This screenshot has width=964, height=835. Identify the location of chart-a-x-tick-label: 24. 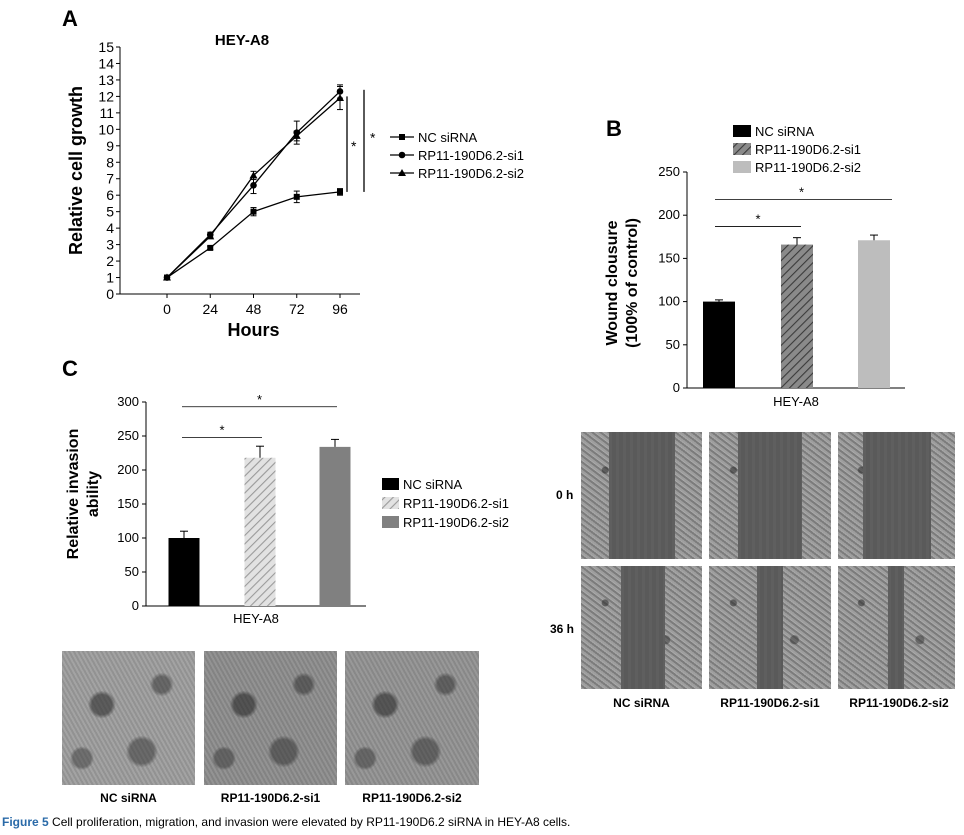
(210, 309).